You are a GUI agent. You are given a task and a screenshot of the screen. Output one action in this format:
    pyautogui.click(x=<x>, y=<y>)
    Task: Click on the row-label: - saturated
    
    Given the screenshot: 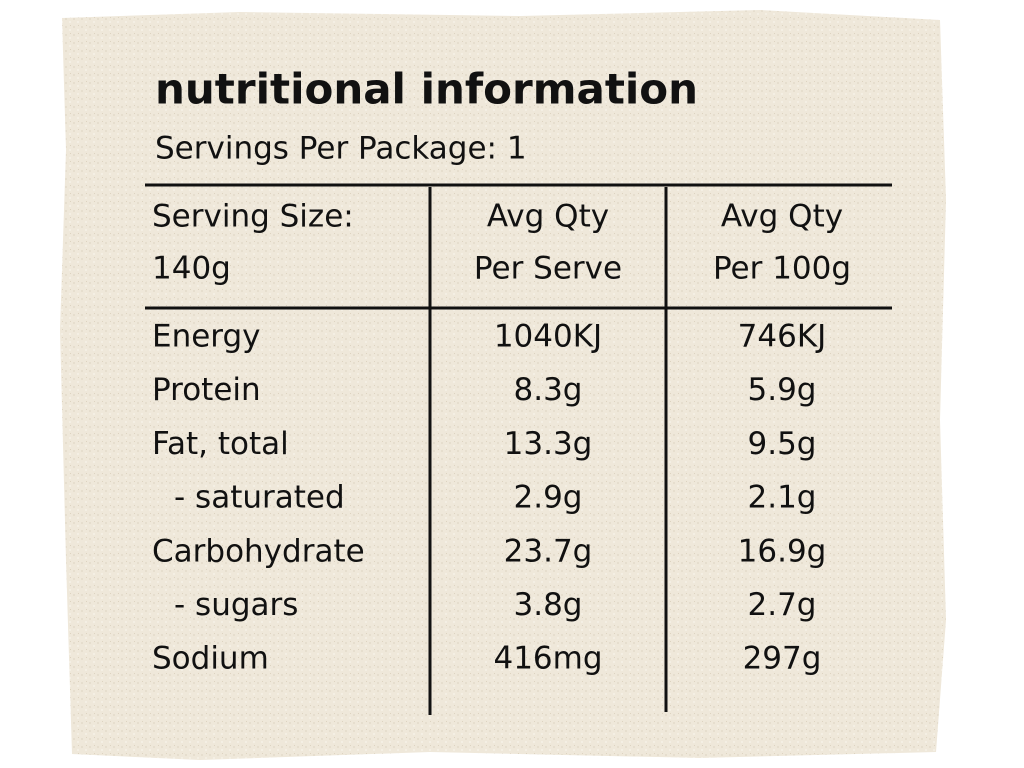 What is the action you would take?
    pyautogui.click(x=259, y=498)
    